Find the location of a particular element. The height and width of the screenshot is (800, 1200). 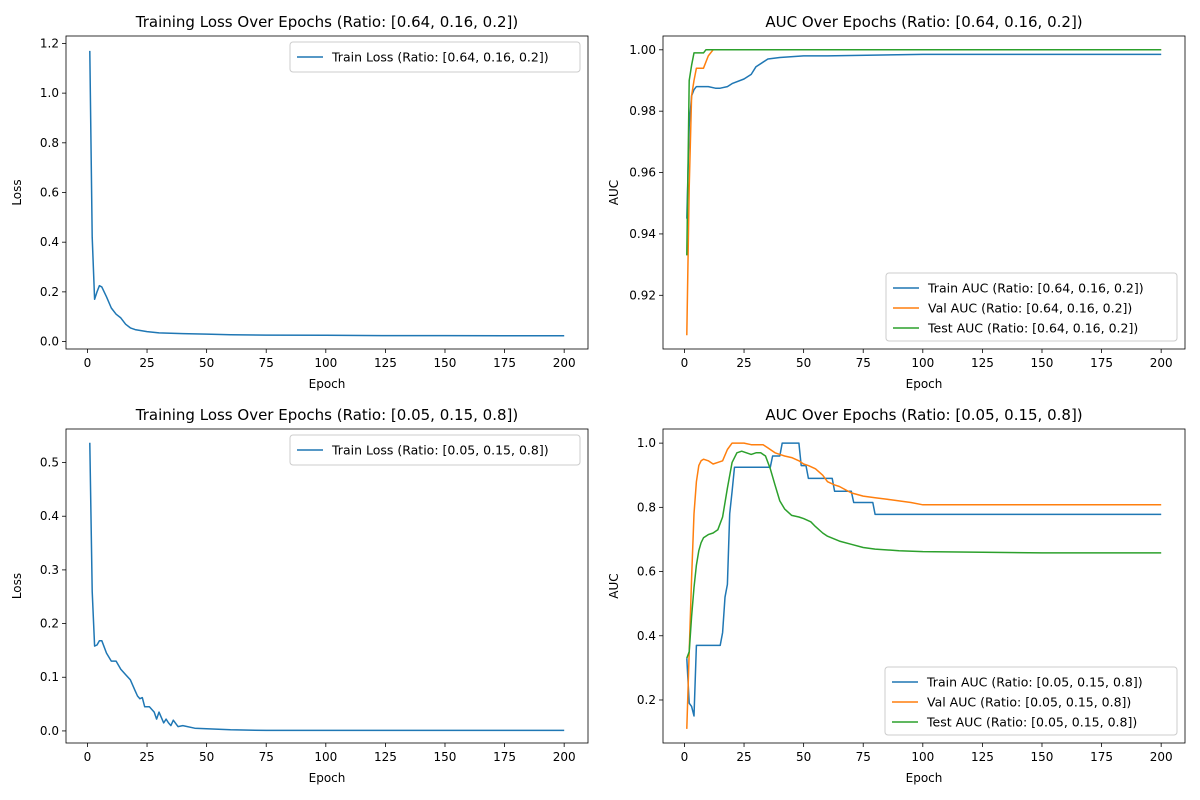

legend-label: Test AUC (Ratio: [0.64, 0.16, 0.2]) is located at coordinates (1032, 328).